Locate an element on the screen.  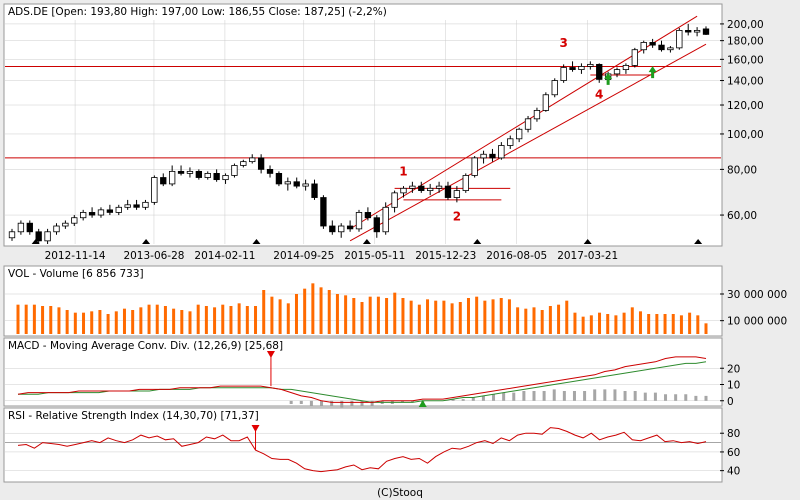
macd-lines is located at coordinates (362, 379).